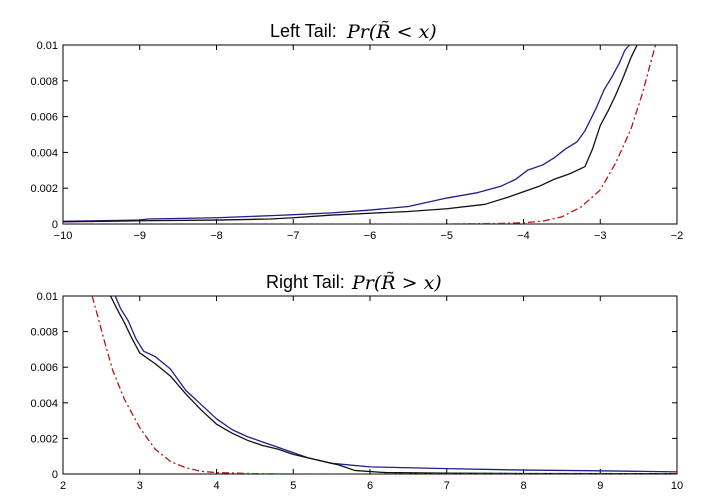 This screenshot has width=720, height=504. I want to click on right-tail-x-tick-label: 2, so click(63, 486).